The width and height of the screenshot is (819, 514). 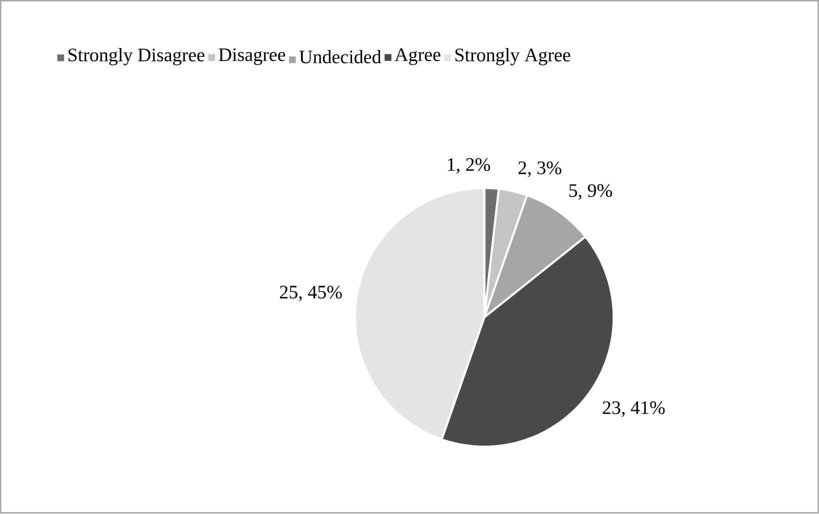 What do you see at coordinates (512, 57) in the screenshot?
I see `legend-label: Strongly Agree` at bounding box center [512, 57].